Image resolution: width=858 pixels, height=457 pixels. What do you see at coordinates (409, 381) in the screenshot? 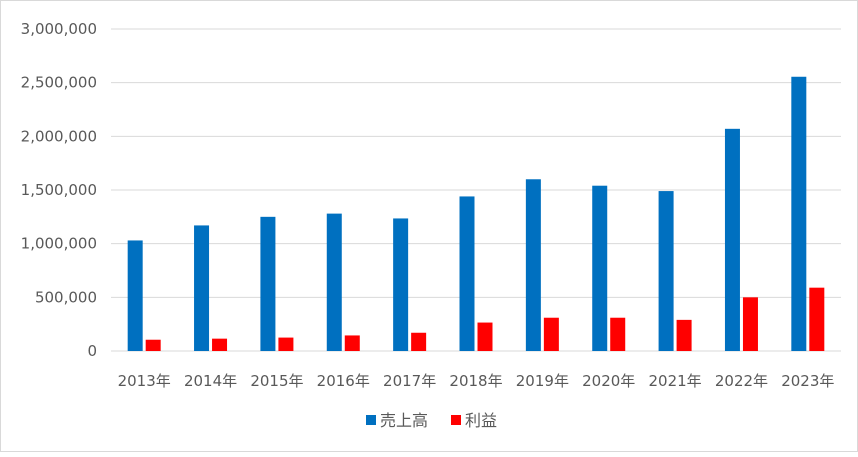
I see `x-tick-label: 2017年` at bounding box center [409, 381].